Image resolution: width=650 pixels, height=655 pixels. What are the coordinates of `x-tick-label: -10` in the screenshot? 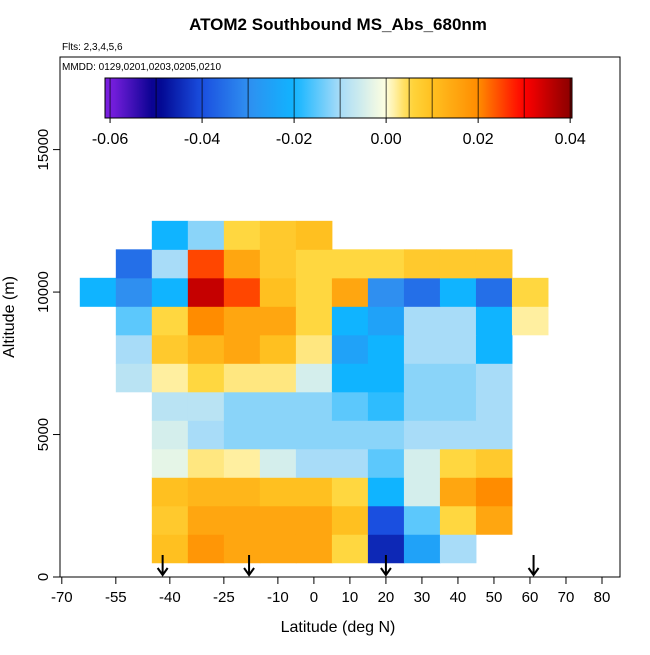 It's located at (278, 597).